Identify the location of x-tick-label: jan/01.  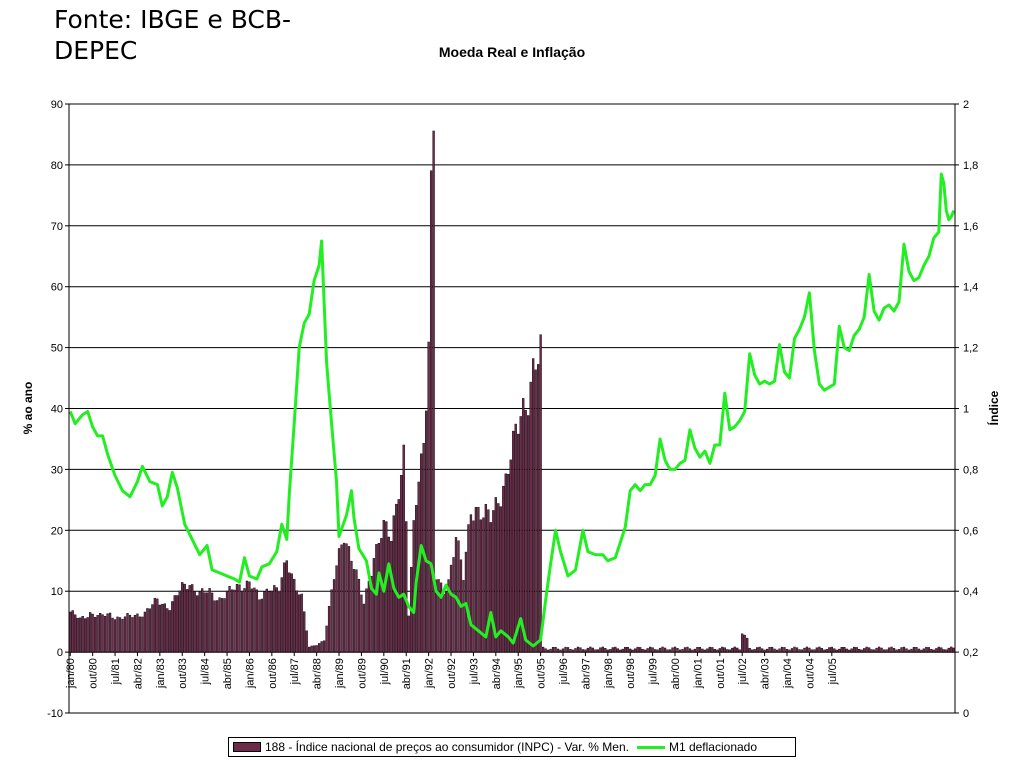
(698, 673).